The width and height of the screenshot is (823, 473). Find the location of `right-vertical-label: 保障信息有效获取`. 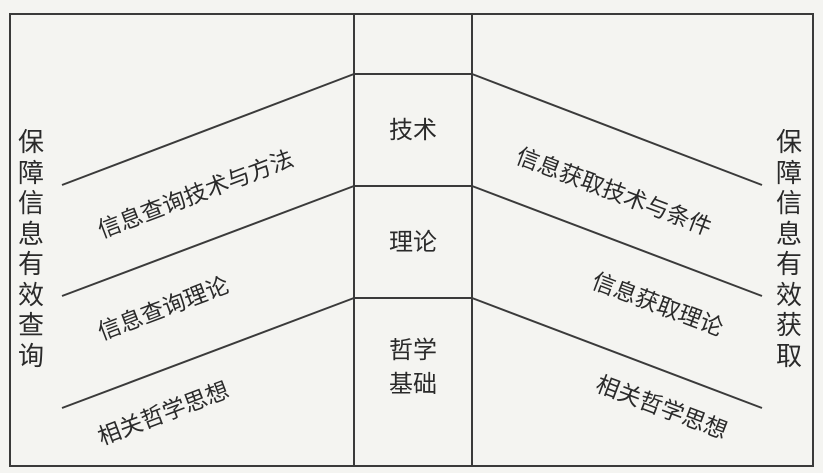

right-vertical-label: 保障信息有效获取 is located at coordinates (788, 250).